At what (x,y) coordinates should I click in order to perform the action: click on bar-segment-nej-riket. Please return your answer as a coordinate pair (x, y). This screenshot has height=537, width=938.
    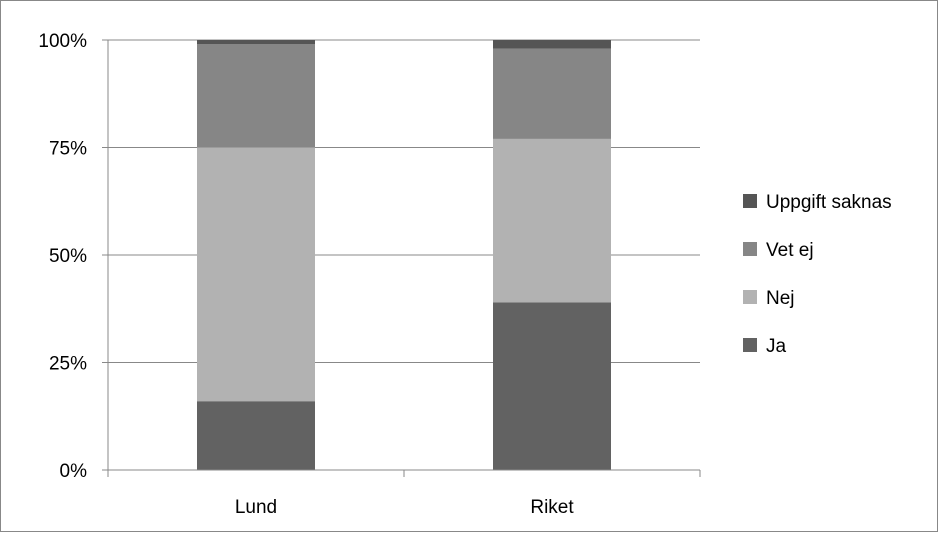
    Looking at the image, I should click on (552, 220).